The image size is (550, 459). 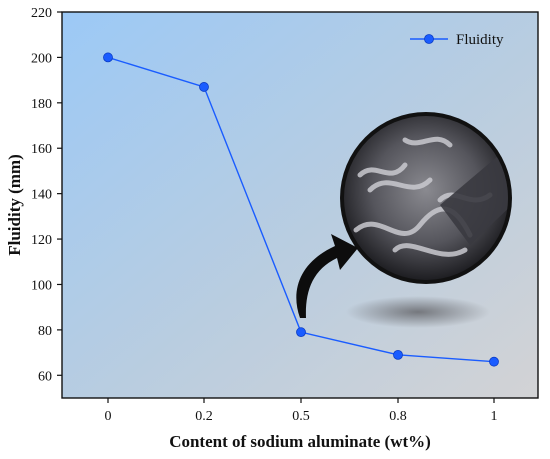 I want to click on y-tick-label: 160, so click(x=41, y=149).